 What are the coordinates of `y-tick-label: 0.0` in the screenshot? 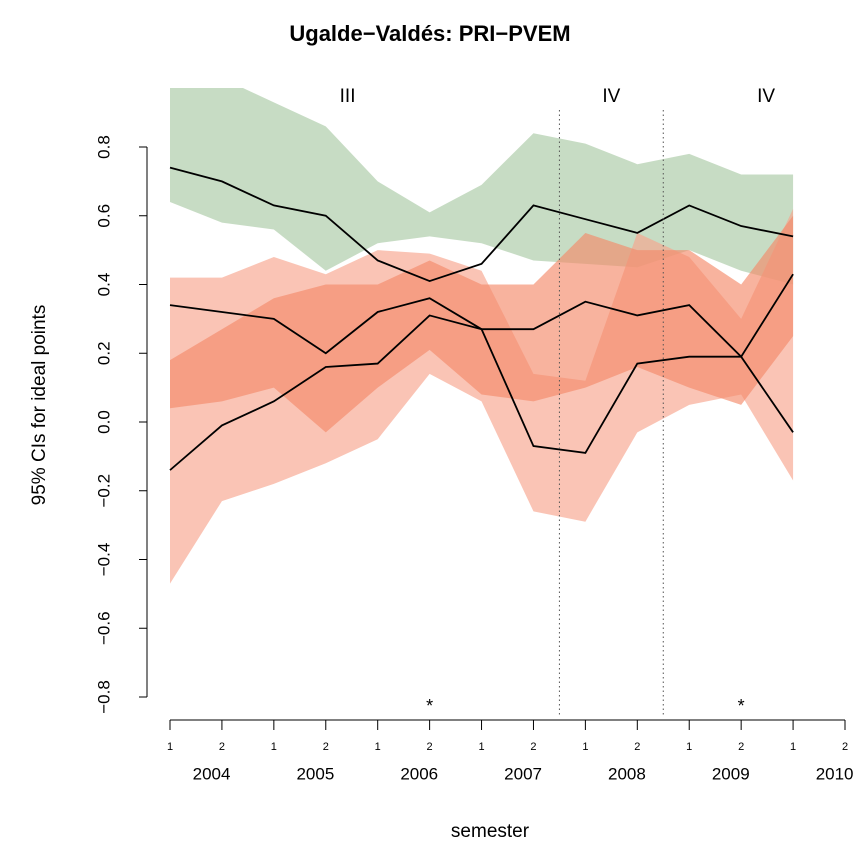 It's located at (103, 422).